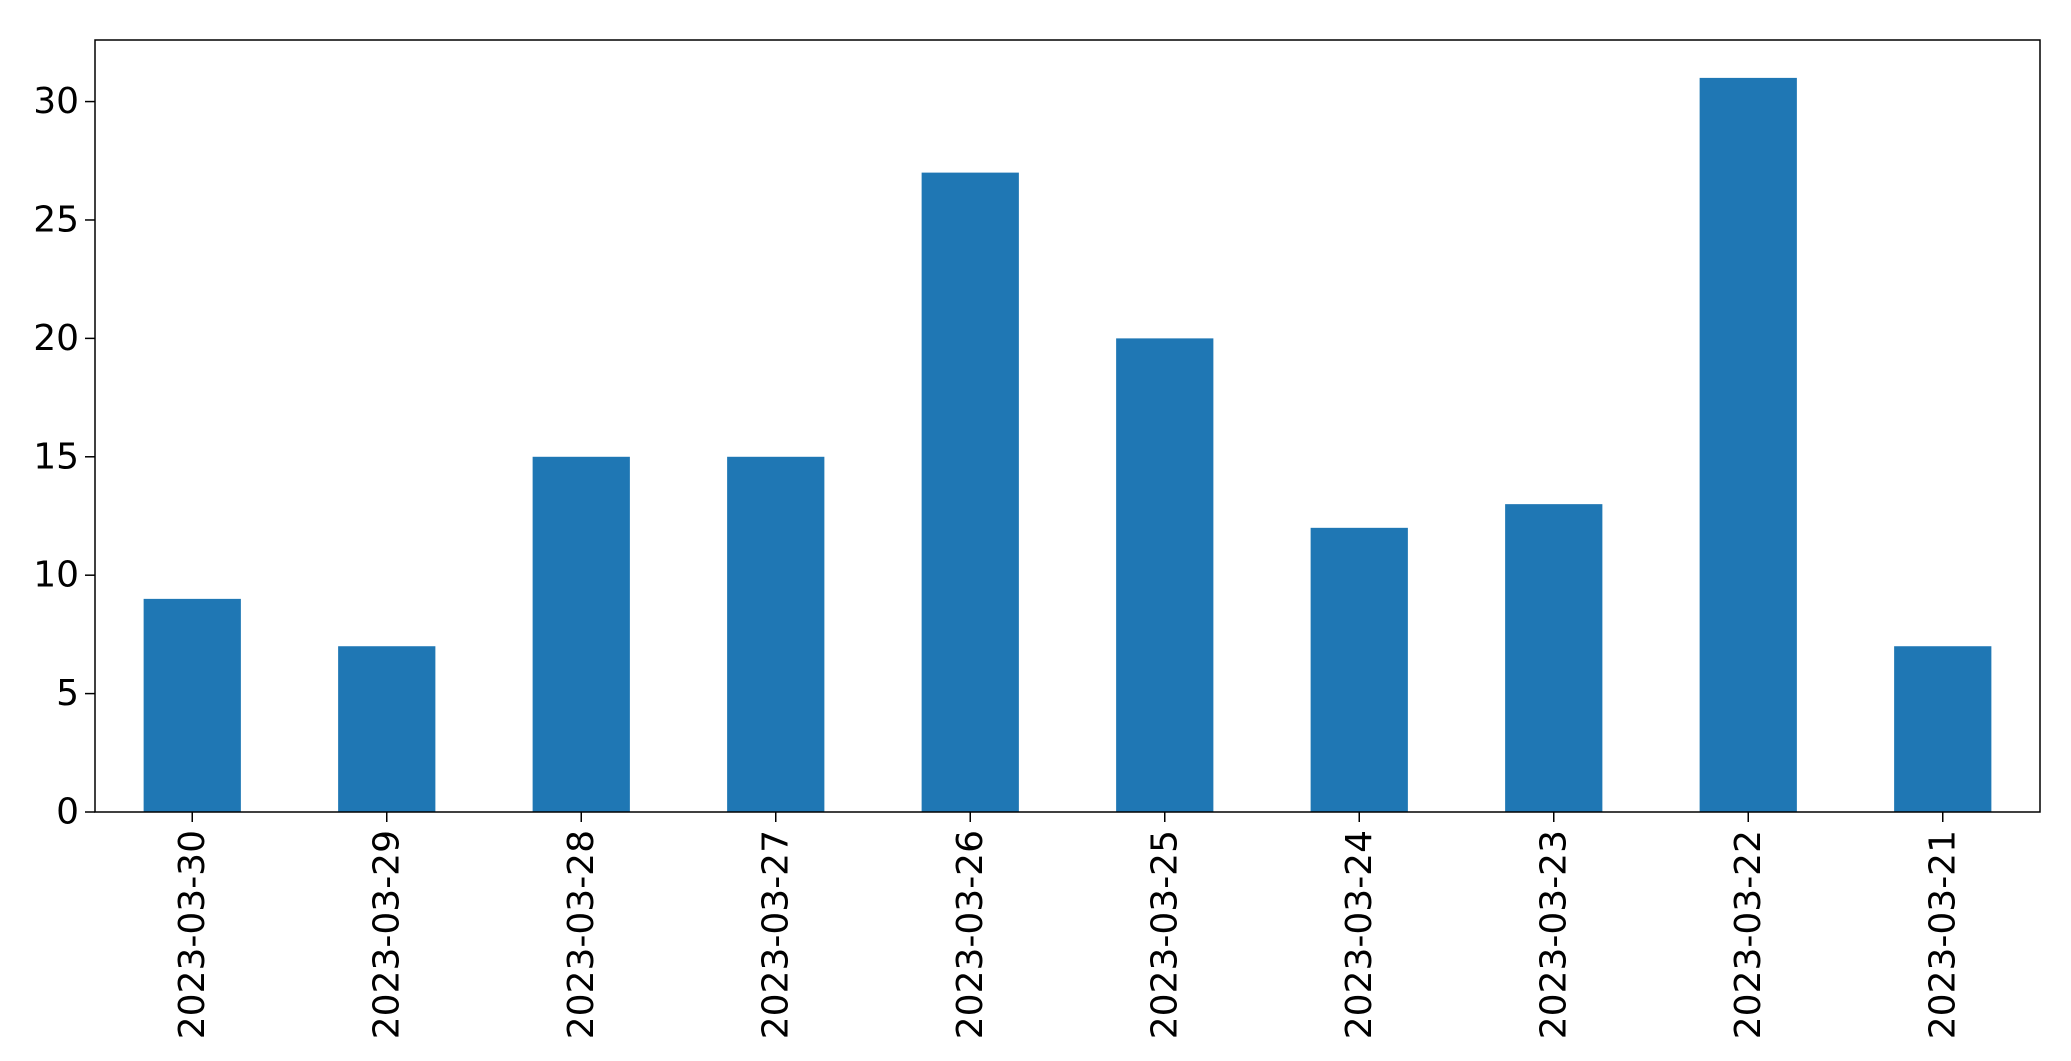 The image size is (2071, 1061). What do you see at coordinates (1359, 934) in the screenshot?
I see `x-tick-label-2023-03-24: 2023-03-24` at bounding box center [1359, 934].